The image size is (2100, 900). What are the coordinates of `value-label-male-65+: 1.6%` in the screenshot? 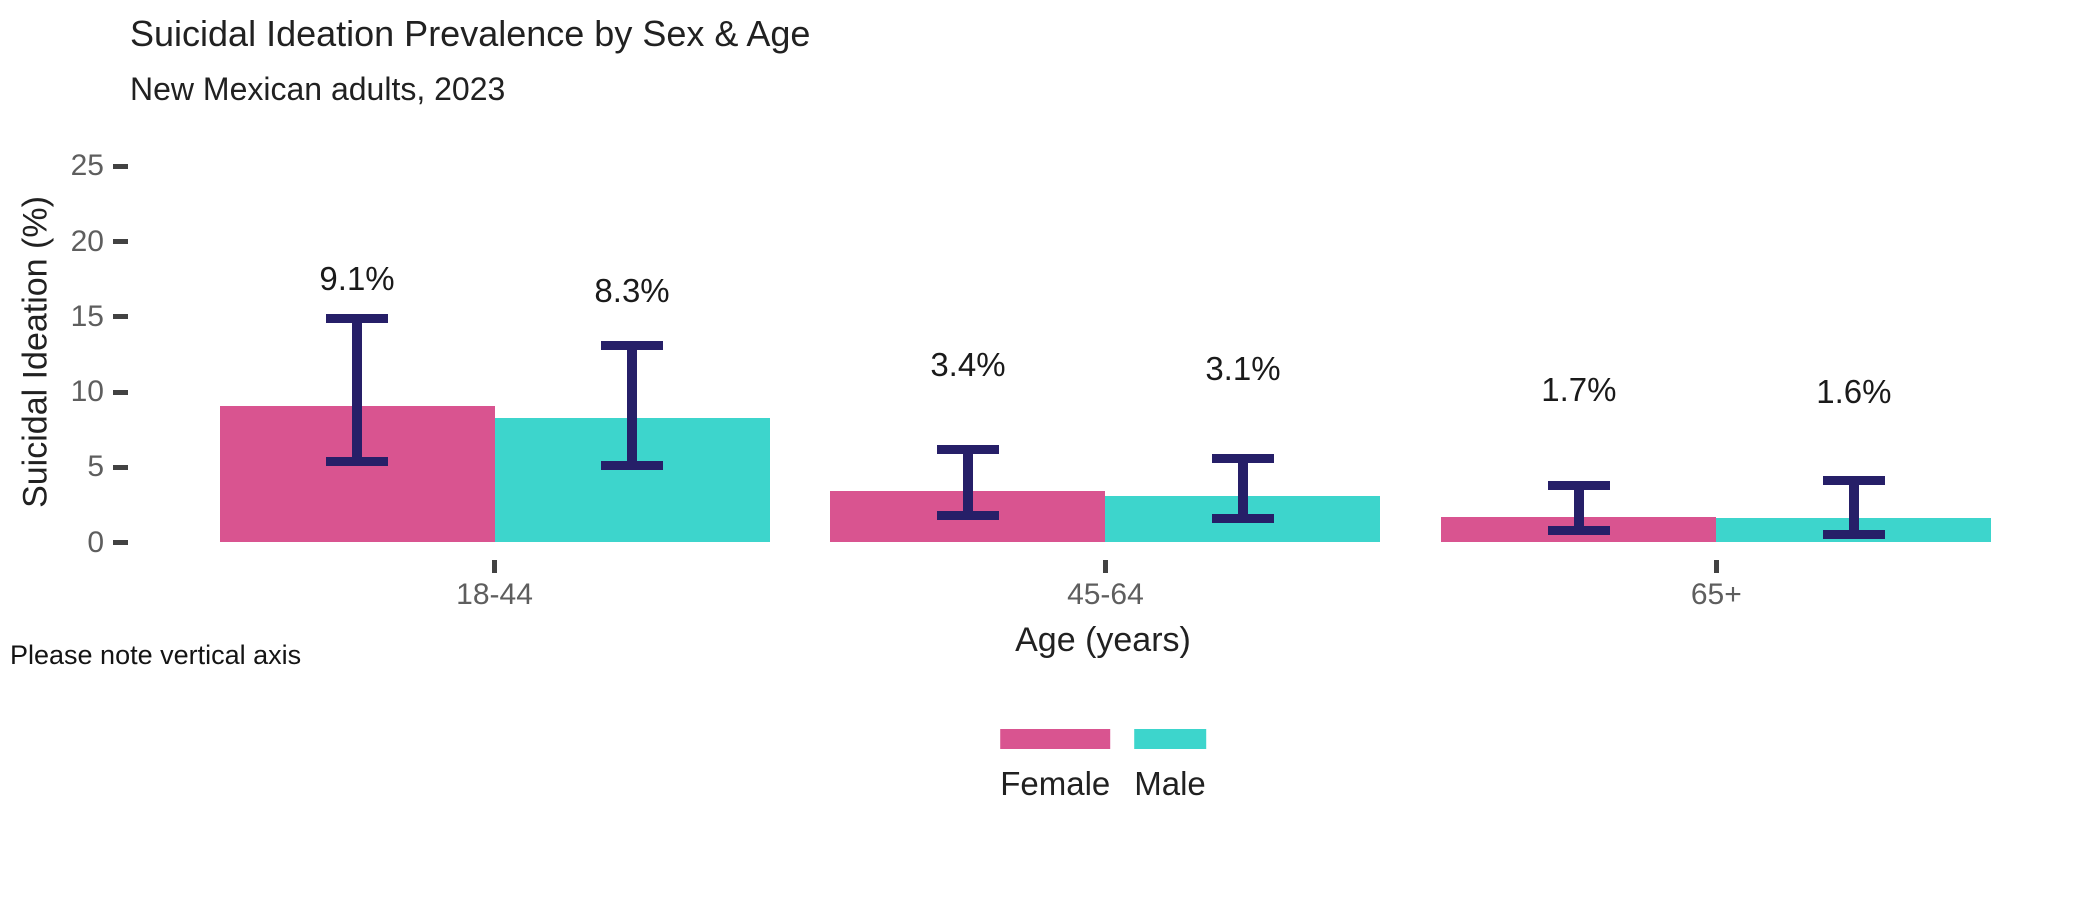 It's located at (1854, 391).